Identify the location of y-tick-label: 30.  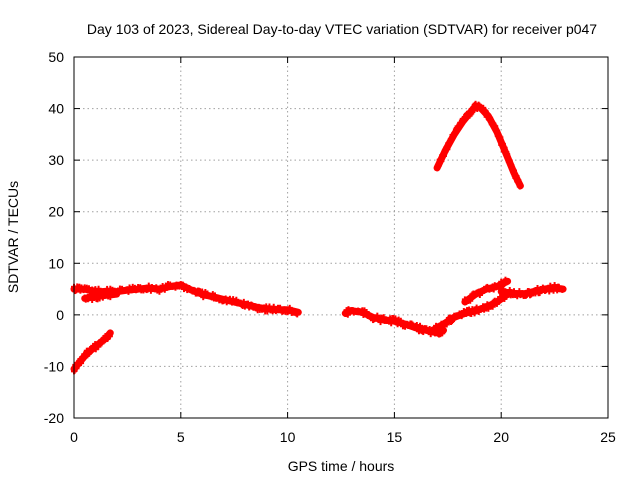
(56, 160).